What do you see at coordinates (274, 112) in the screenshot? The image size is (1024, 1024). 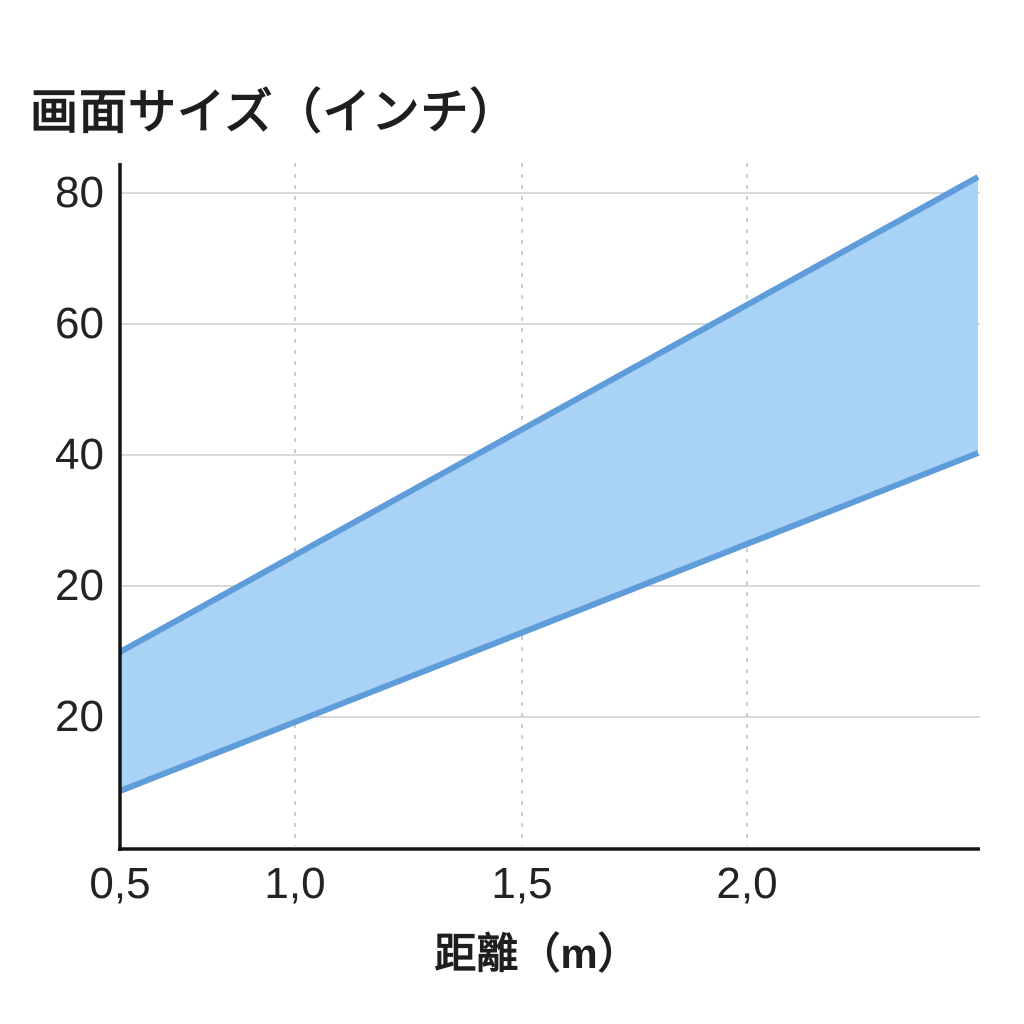 I see `chart-title: 画面サイズ（インチ）` at bounding box center [274, 112].